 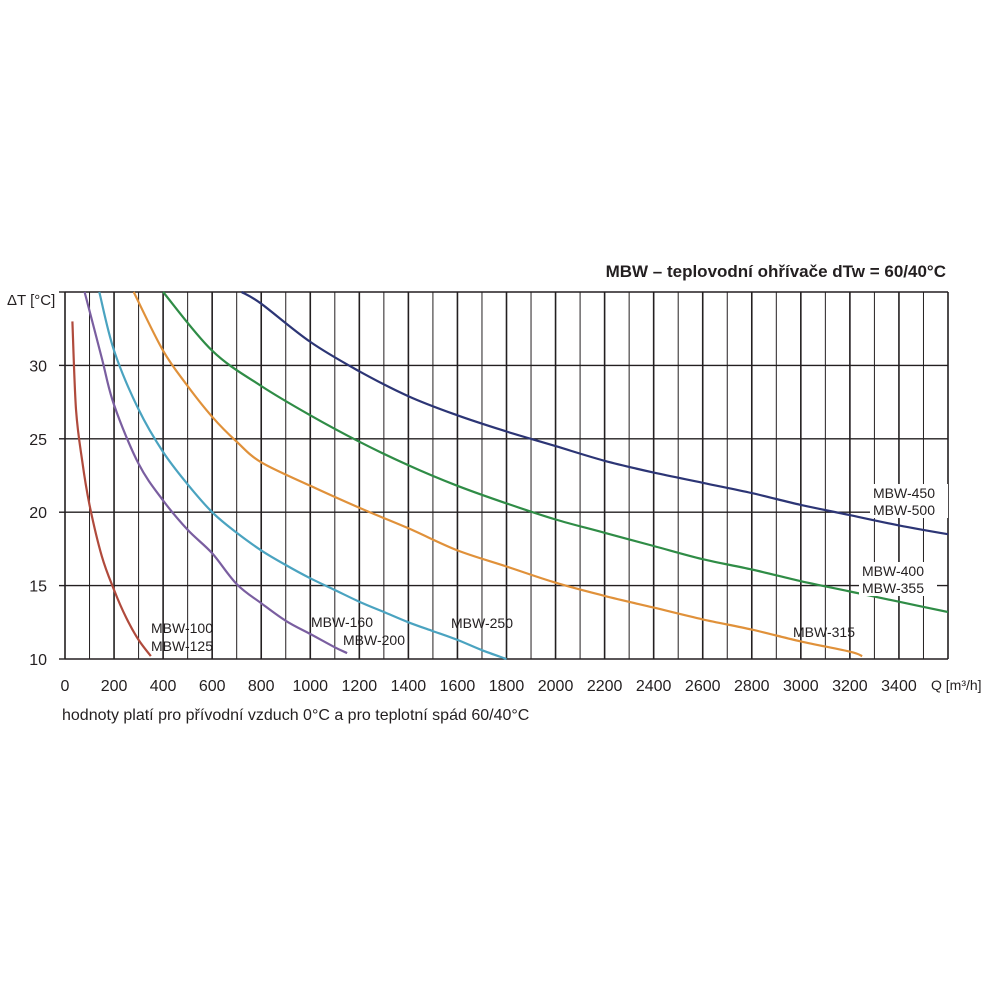 What do you see at coordinates (752, 686) in the screenshot?
I see `x-tick-label: 2800` at bounding box center [752, 686].